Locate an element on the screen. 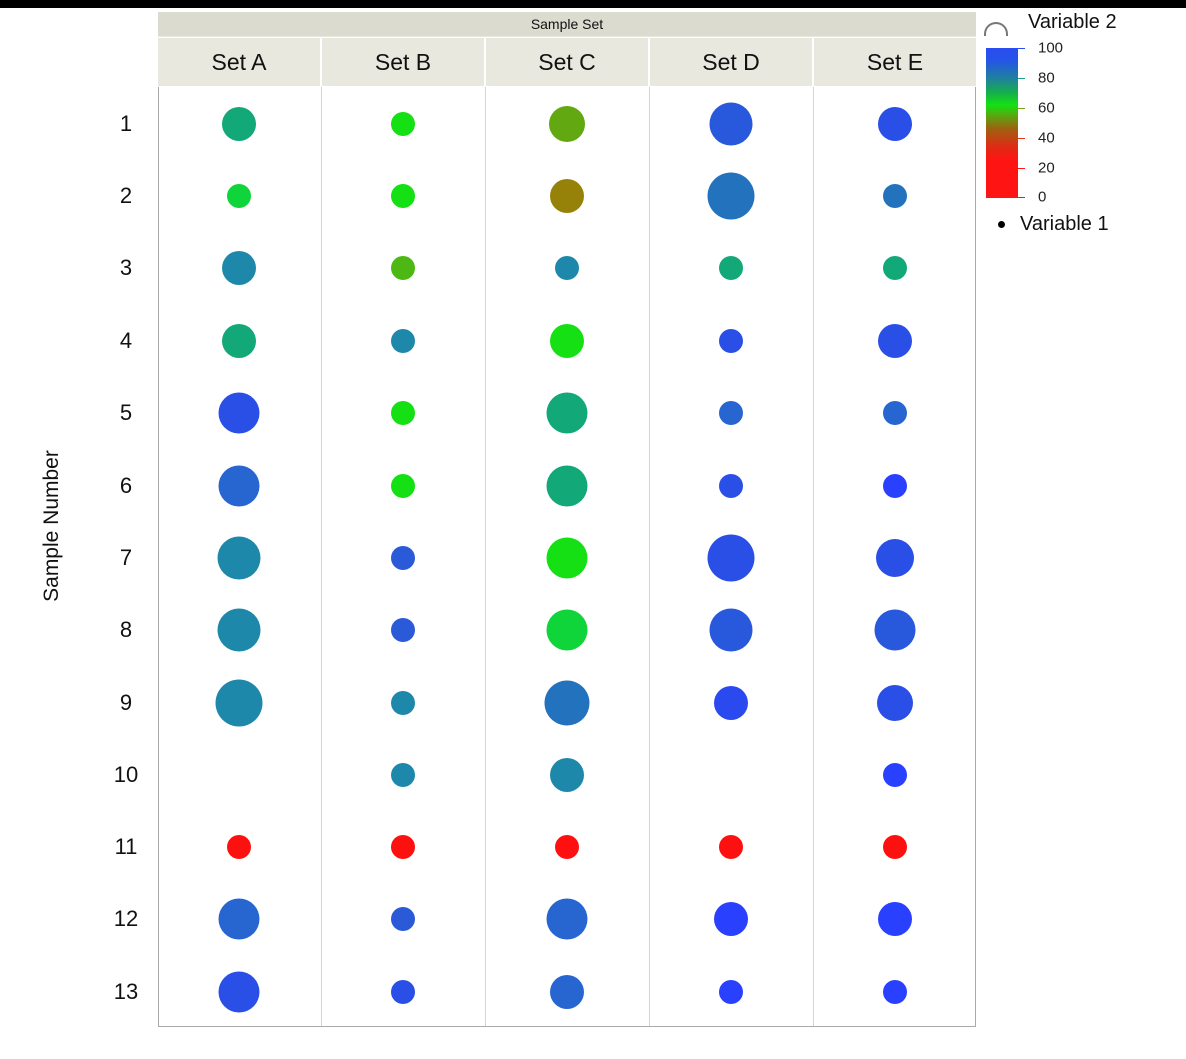 The height and width of the screenshot is (1059, 1186). row-label-3: 3 is located at coordinates (126, 267).